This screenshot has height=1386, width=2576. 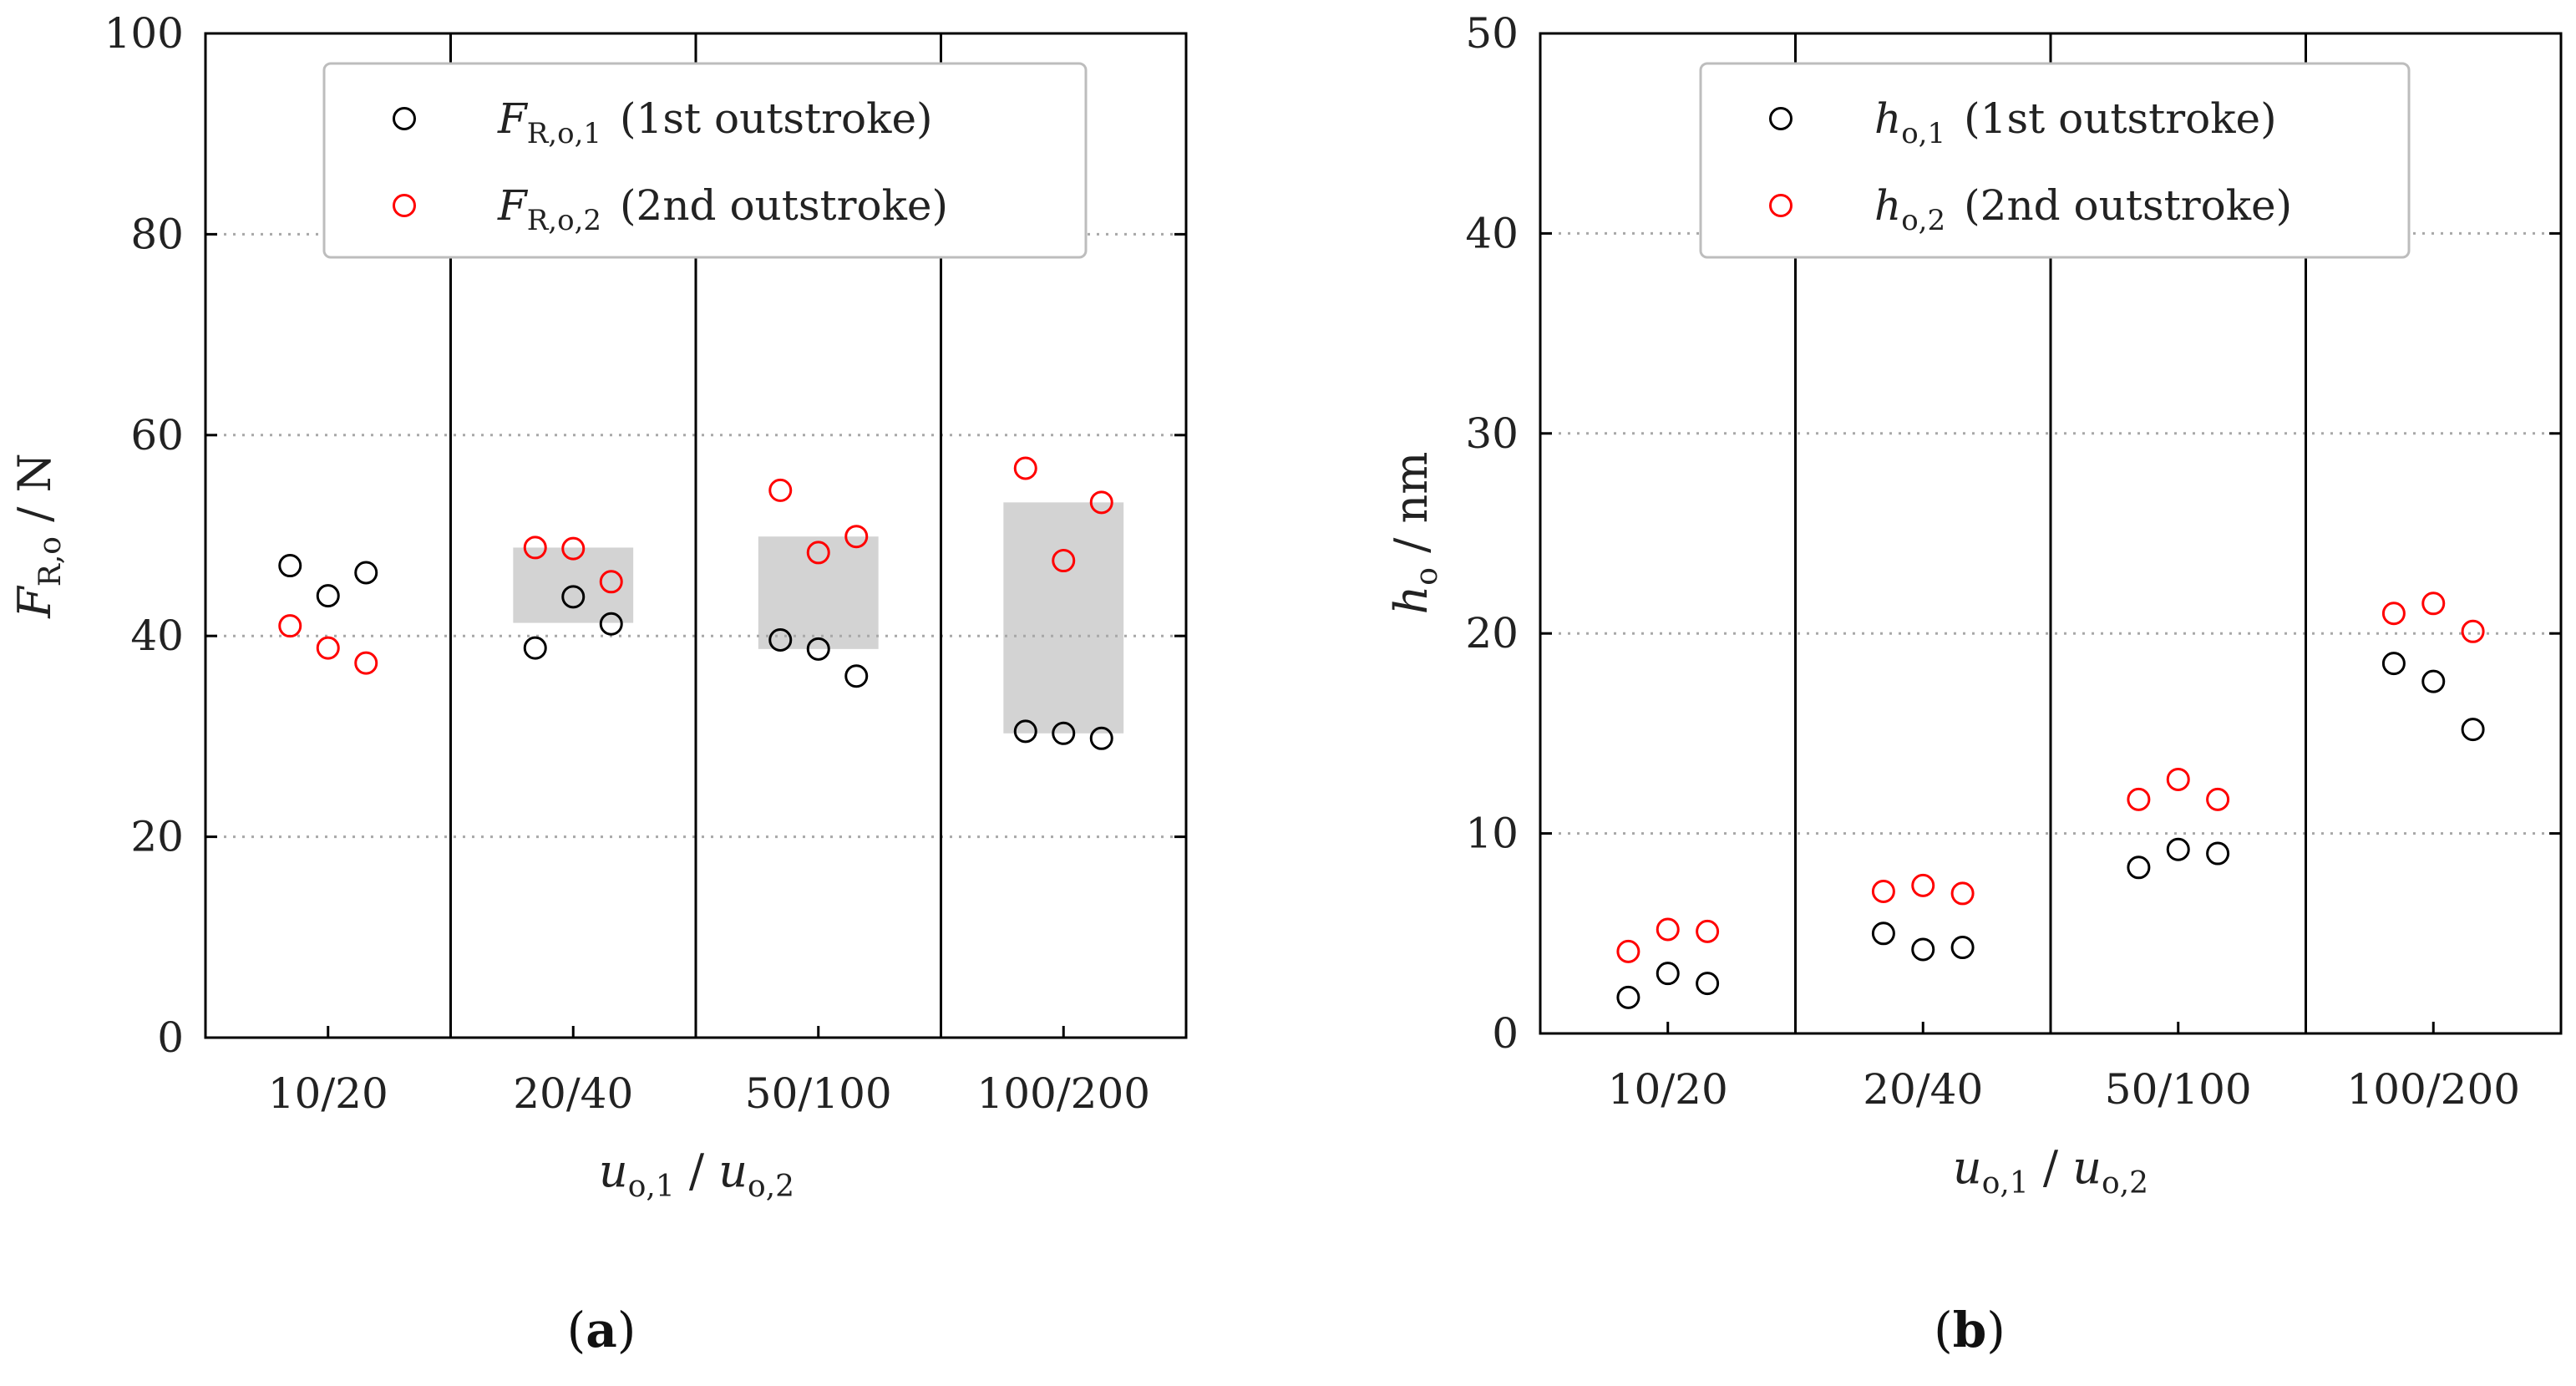 What do you see at coordinates (513, 206) in the screenshot?
I see `legend-symbol-1: F` at bounding box center [513, 206].